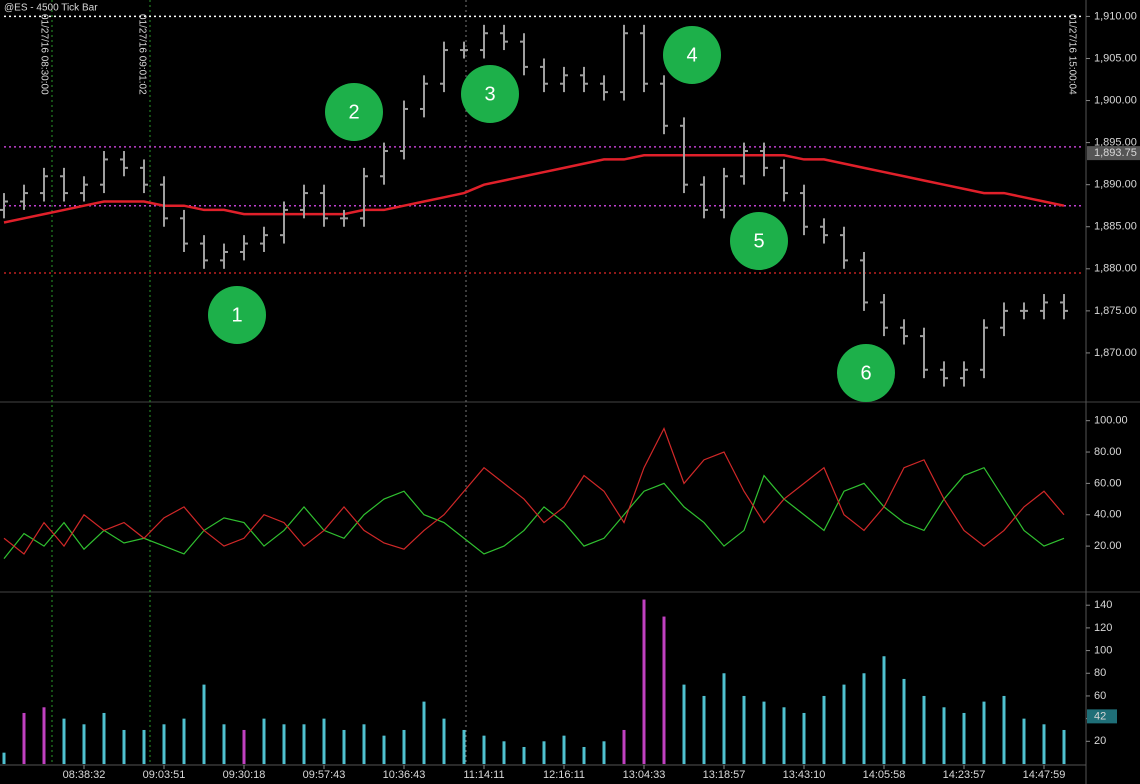 The image size is (1140, 784). What do you see at coordinates (1115, 353) in the screenshot?
I see `y-tick-label: 1,870.00` at bounding box center [1115, 353].